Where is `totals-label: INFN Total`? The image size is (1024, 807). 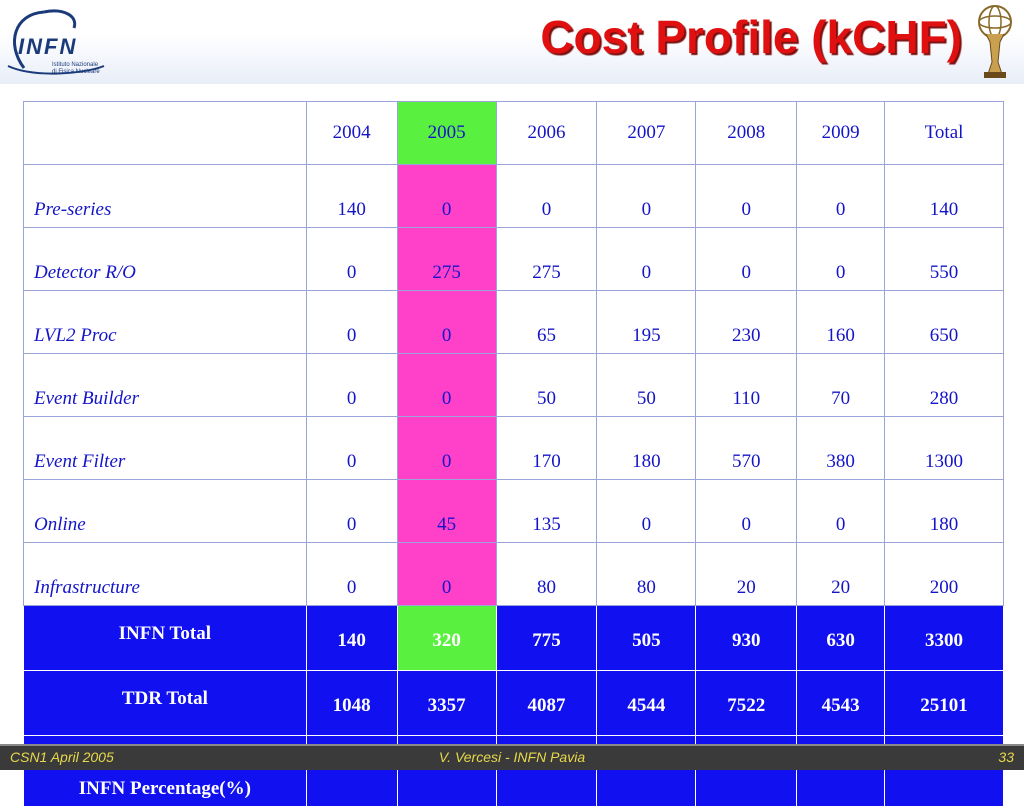 totals-label: INFN Total is located at coordinates (165, 638).